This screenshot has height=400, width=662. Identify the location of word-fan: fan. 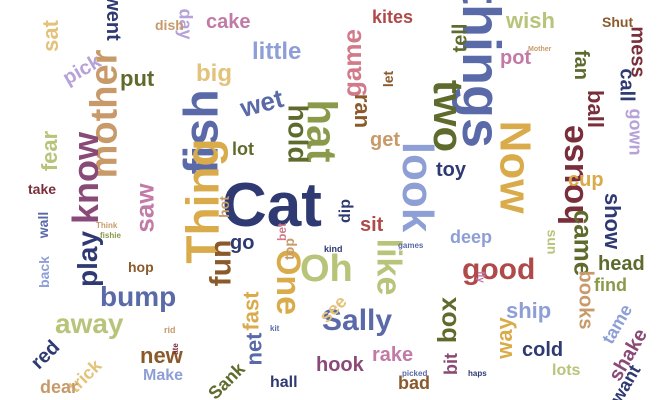
(581, 65).